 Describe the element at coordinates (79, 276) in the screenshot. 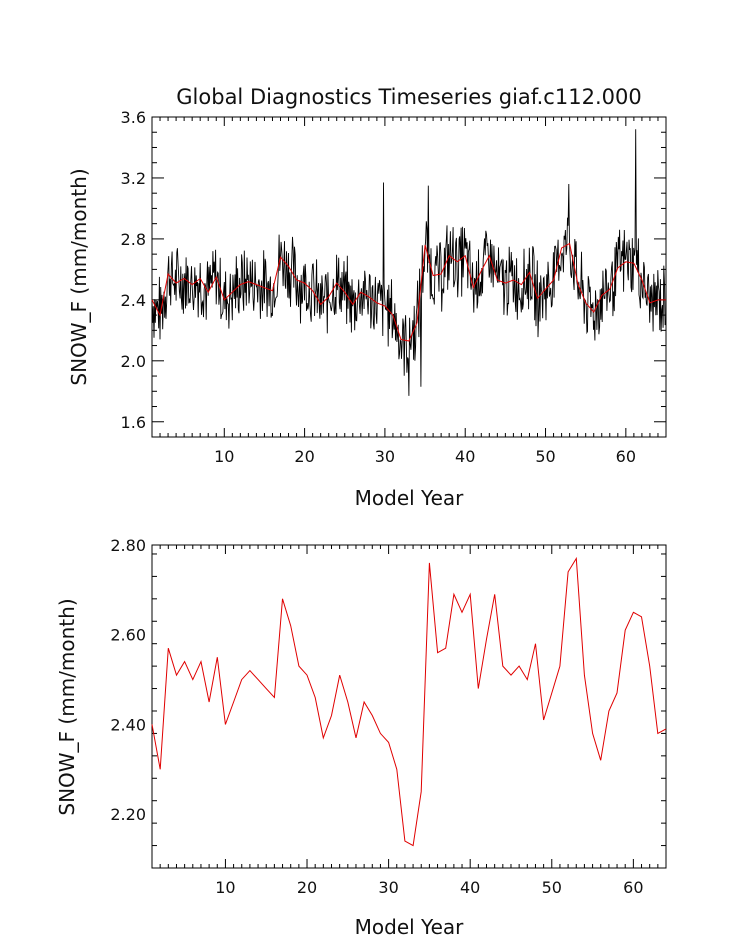

I see `top-y-axis-label: SNOW_F (mm/month)` at that location.